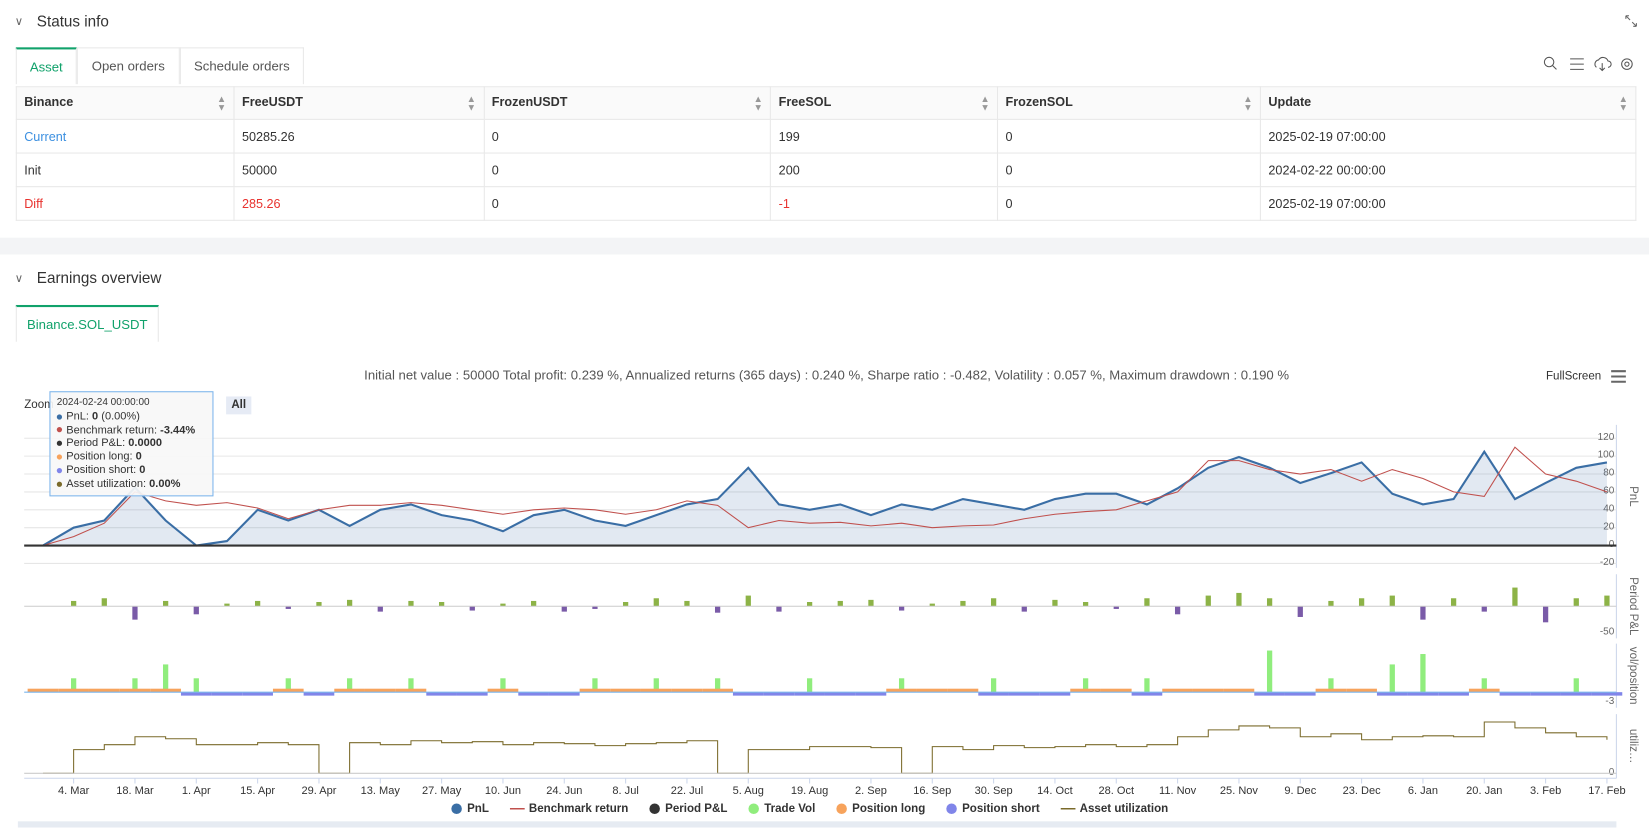  Describe the element at coordinates (239, 405) in the screenshot. I see `zoom-button: All` at that location.